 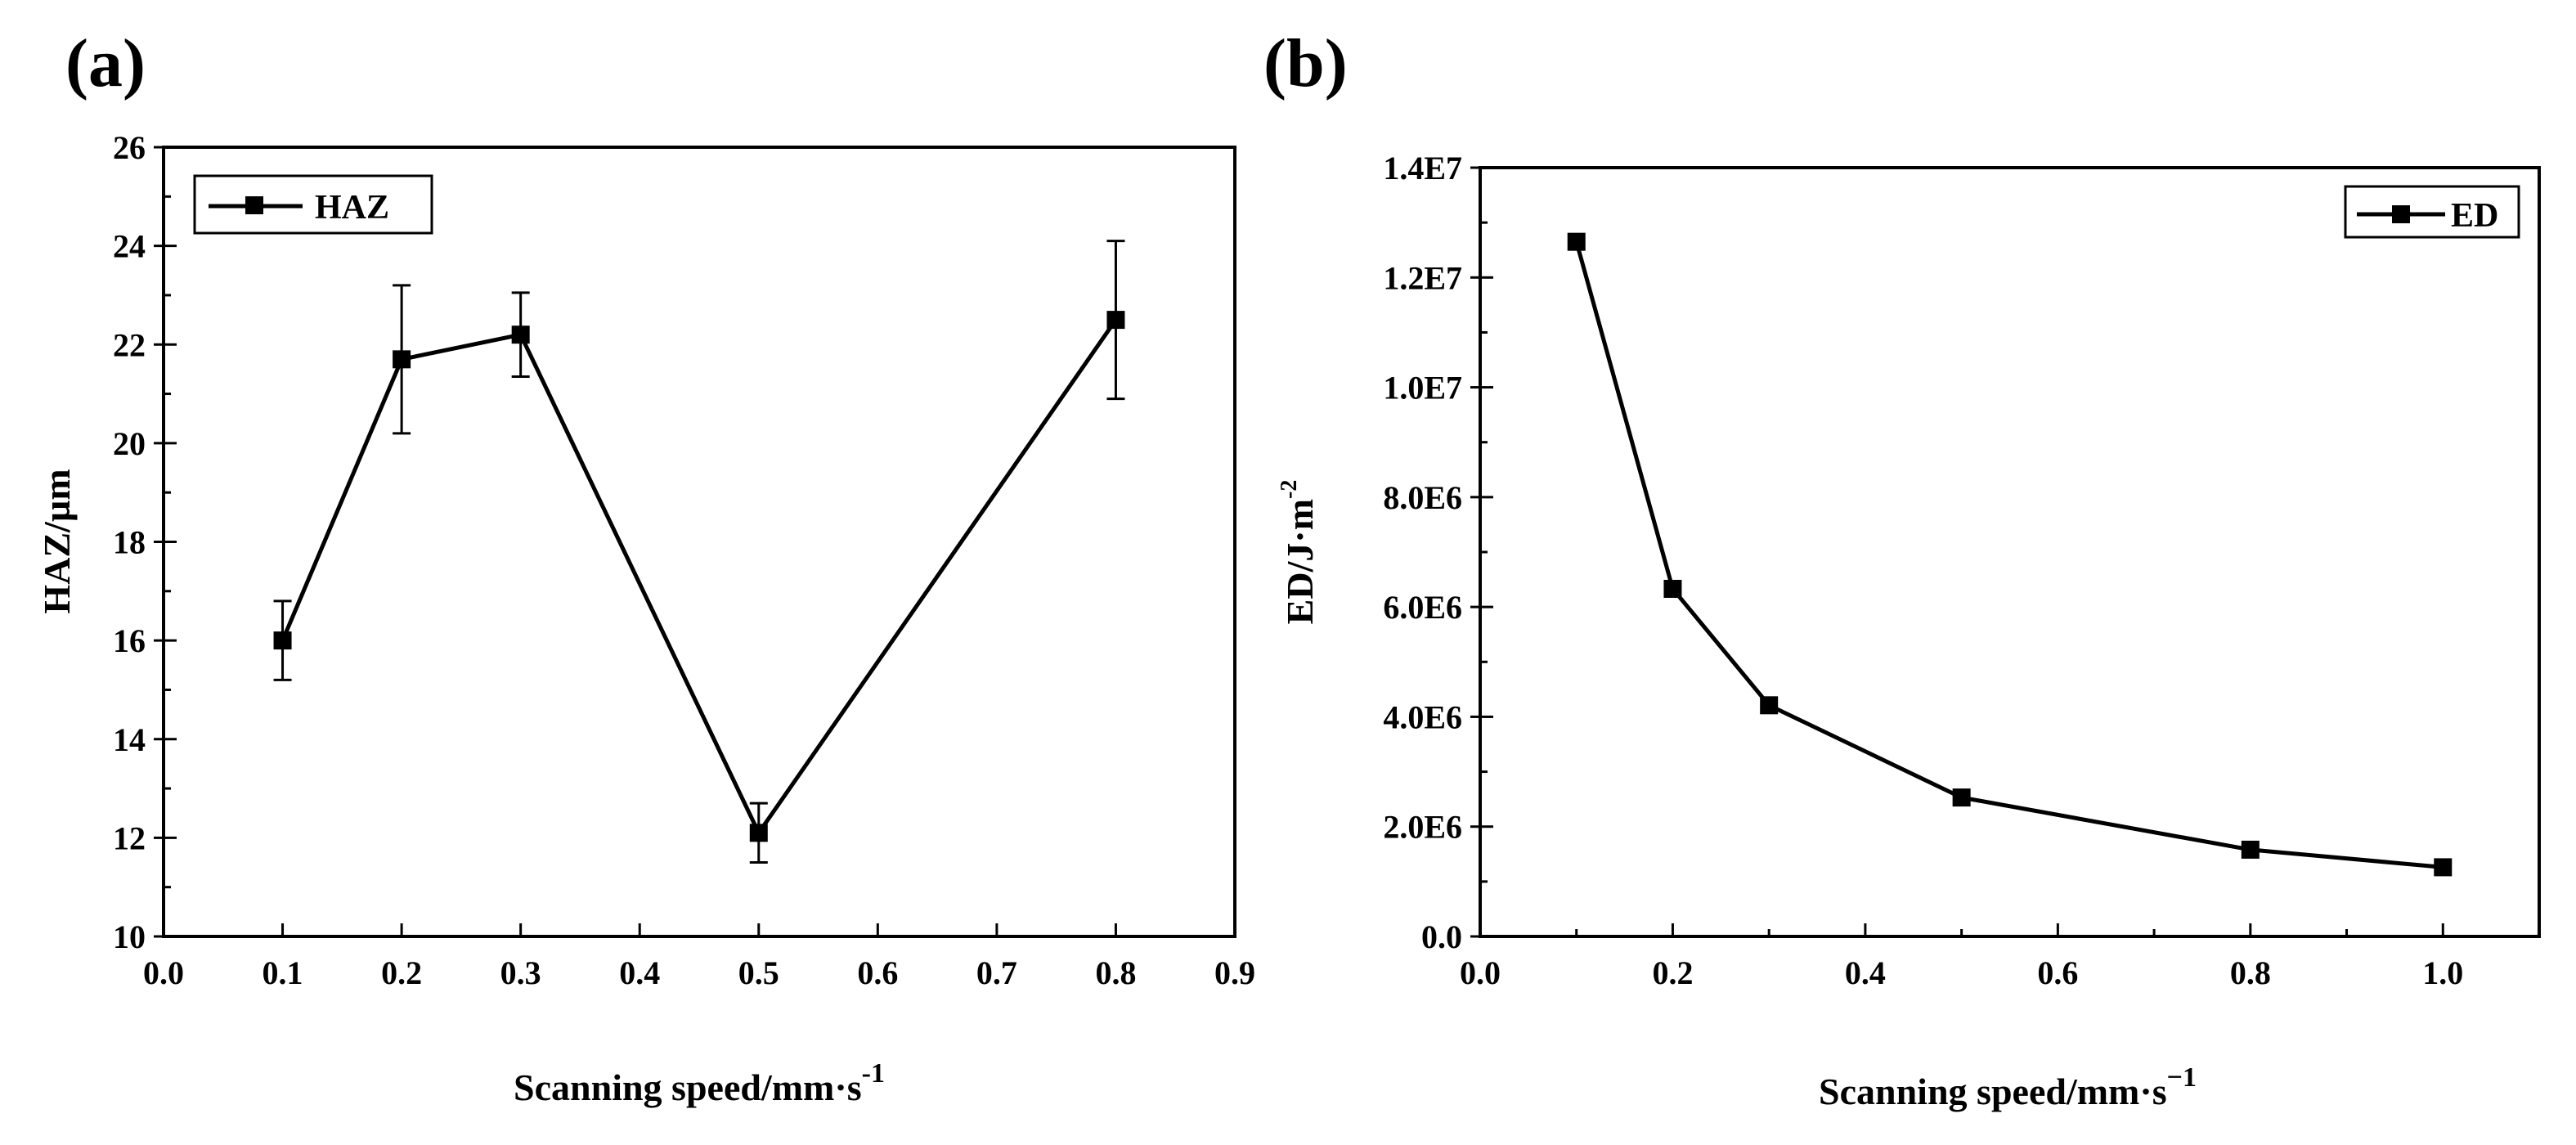 I want to click on panel-a-legend-marker, so click(x=254, y=205).